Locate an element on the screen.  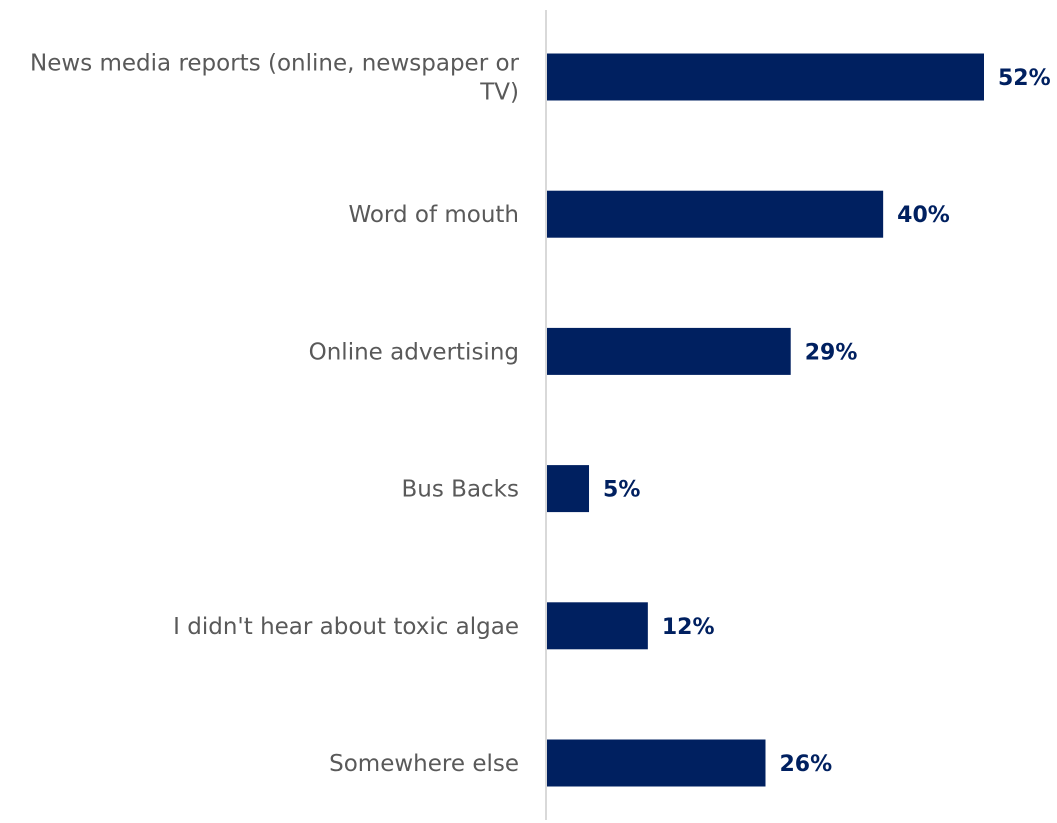
value-label-2: 29% is located at coordinates (831, 352).